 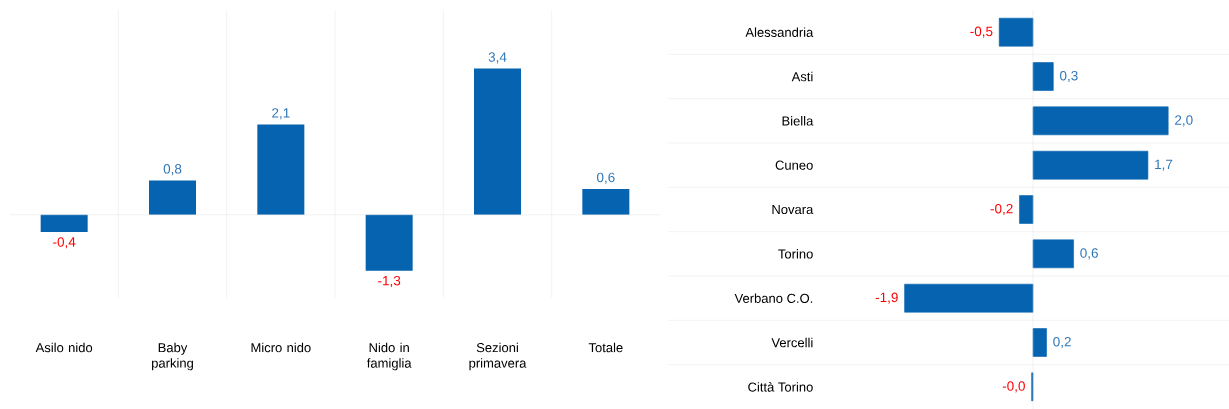 I want to click on x-tick-label: Sezioni primavera, so click(x=498, y=356).